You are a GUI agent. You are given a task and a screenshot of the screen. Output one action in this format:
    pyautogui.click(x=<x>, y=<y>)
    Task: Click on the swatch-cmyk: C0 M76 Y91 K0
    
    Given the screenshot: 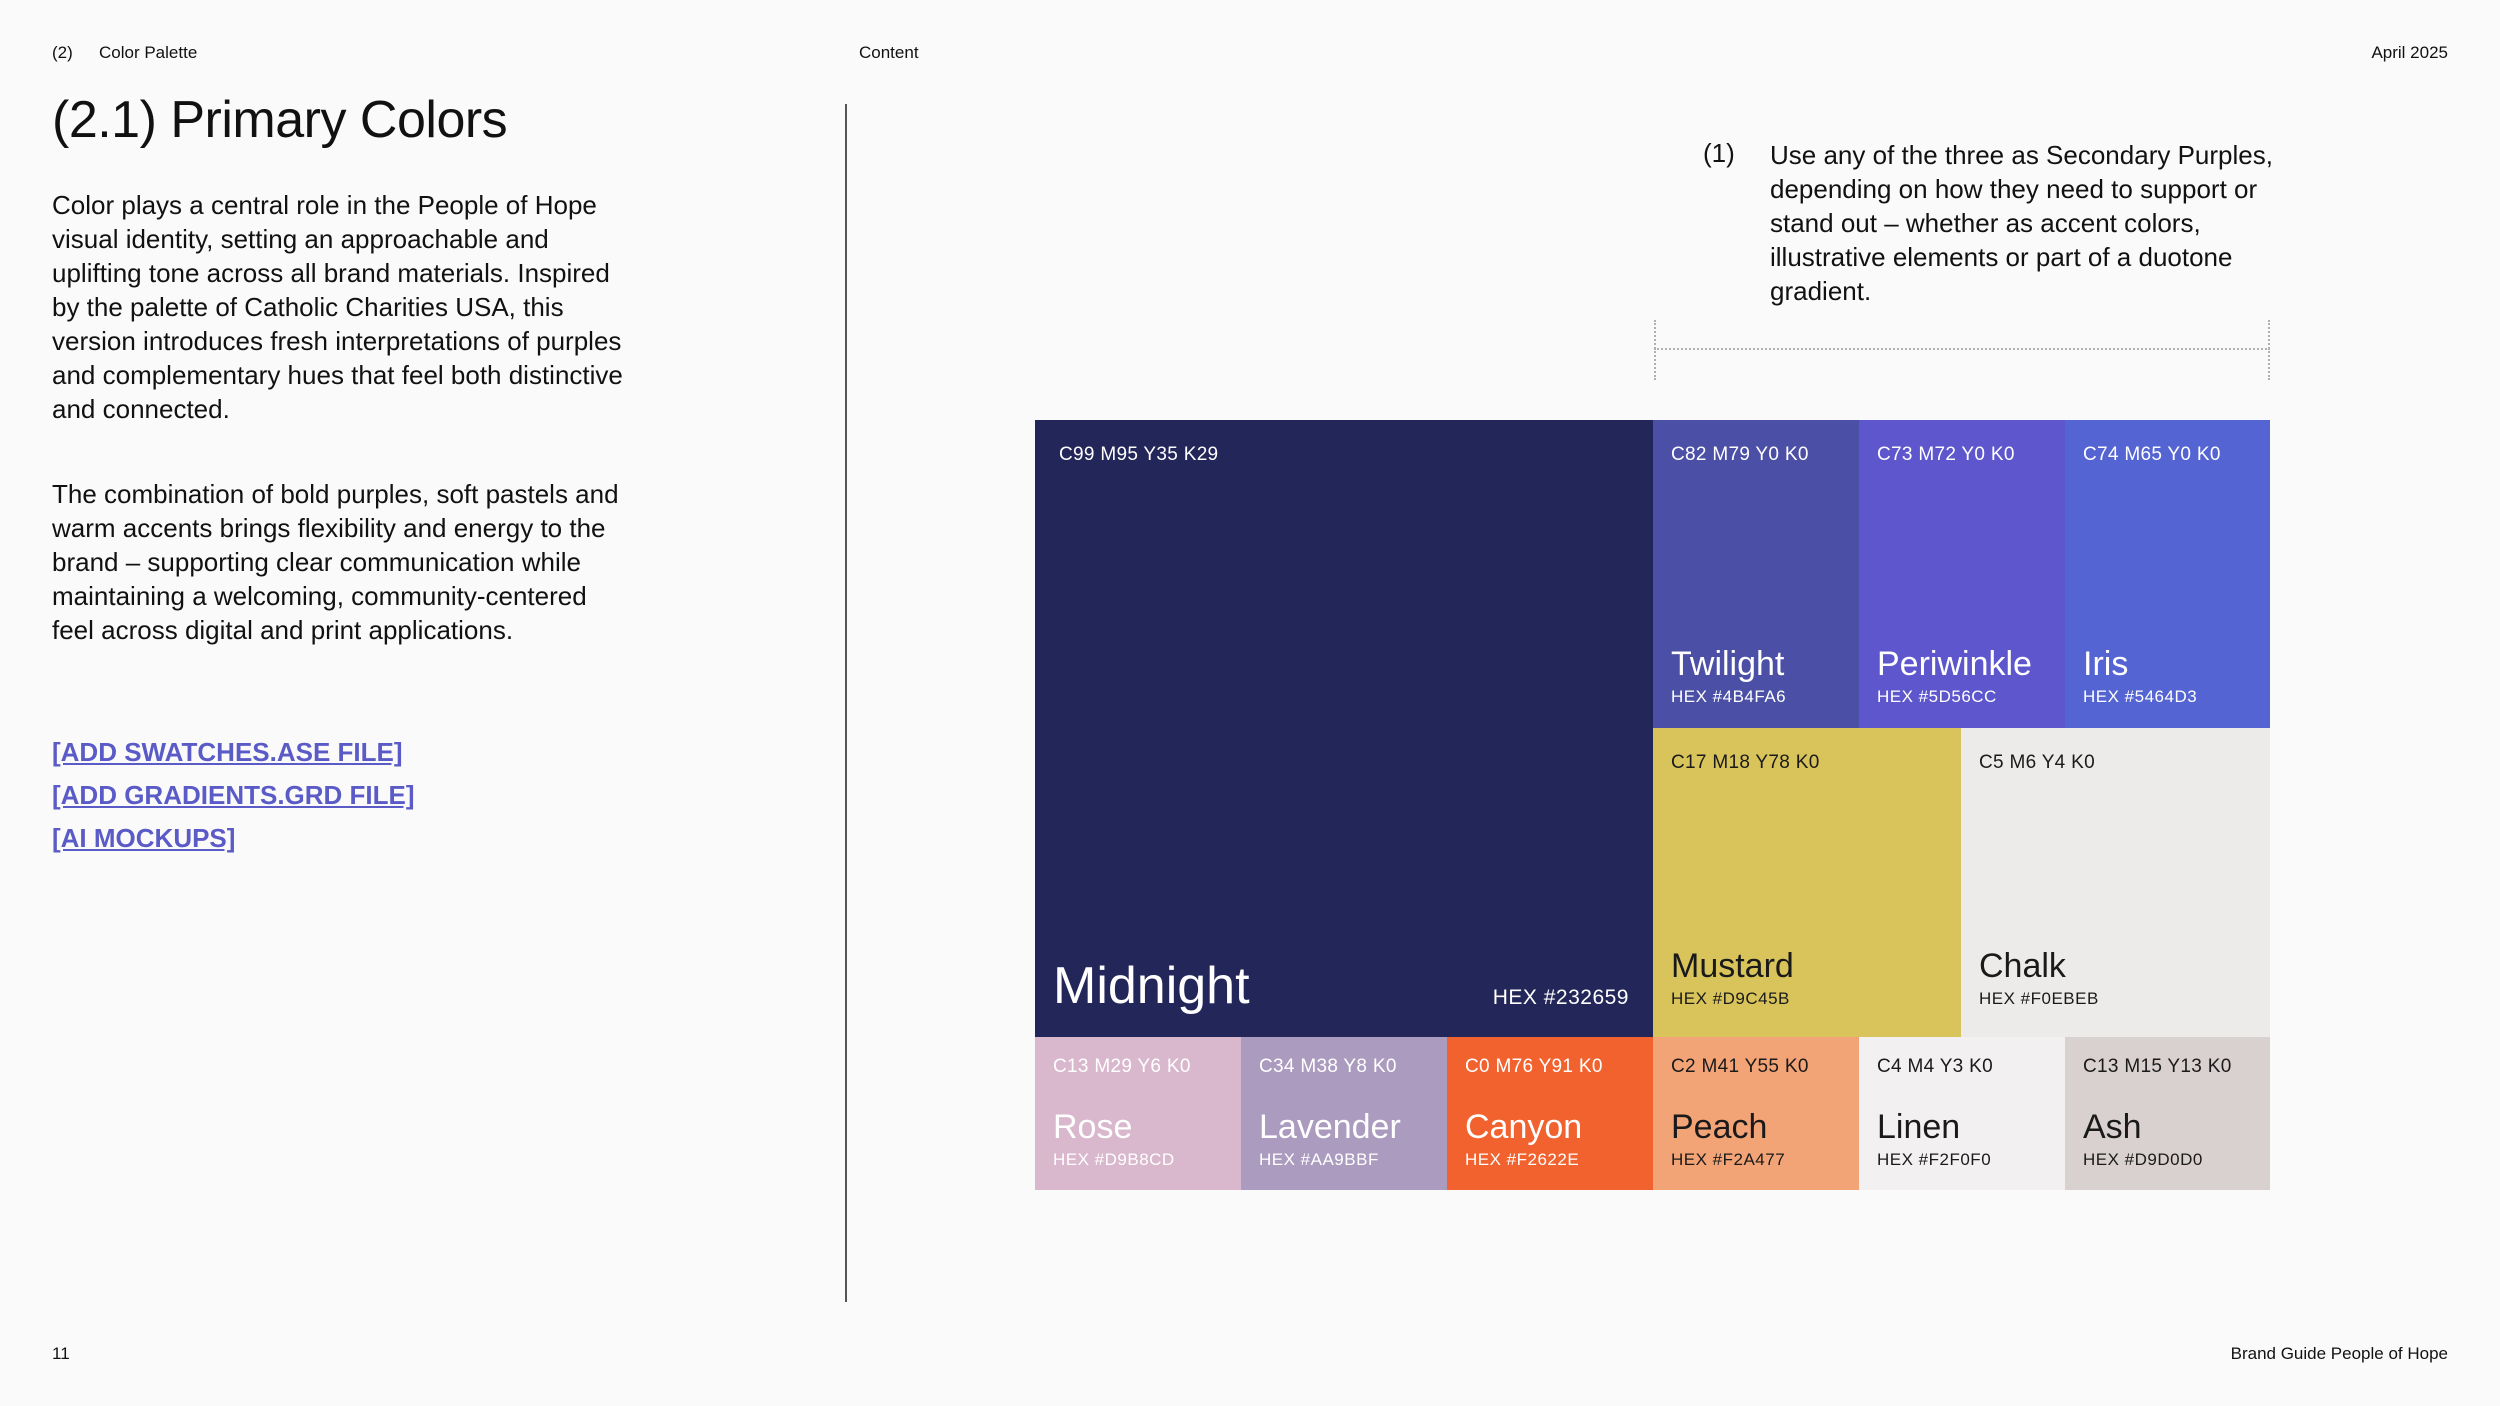 What is the action you would take?
    pyautogui.click(x=1534, y=1066)
    